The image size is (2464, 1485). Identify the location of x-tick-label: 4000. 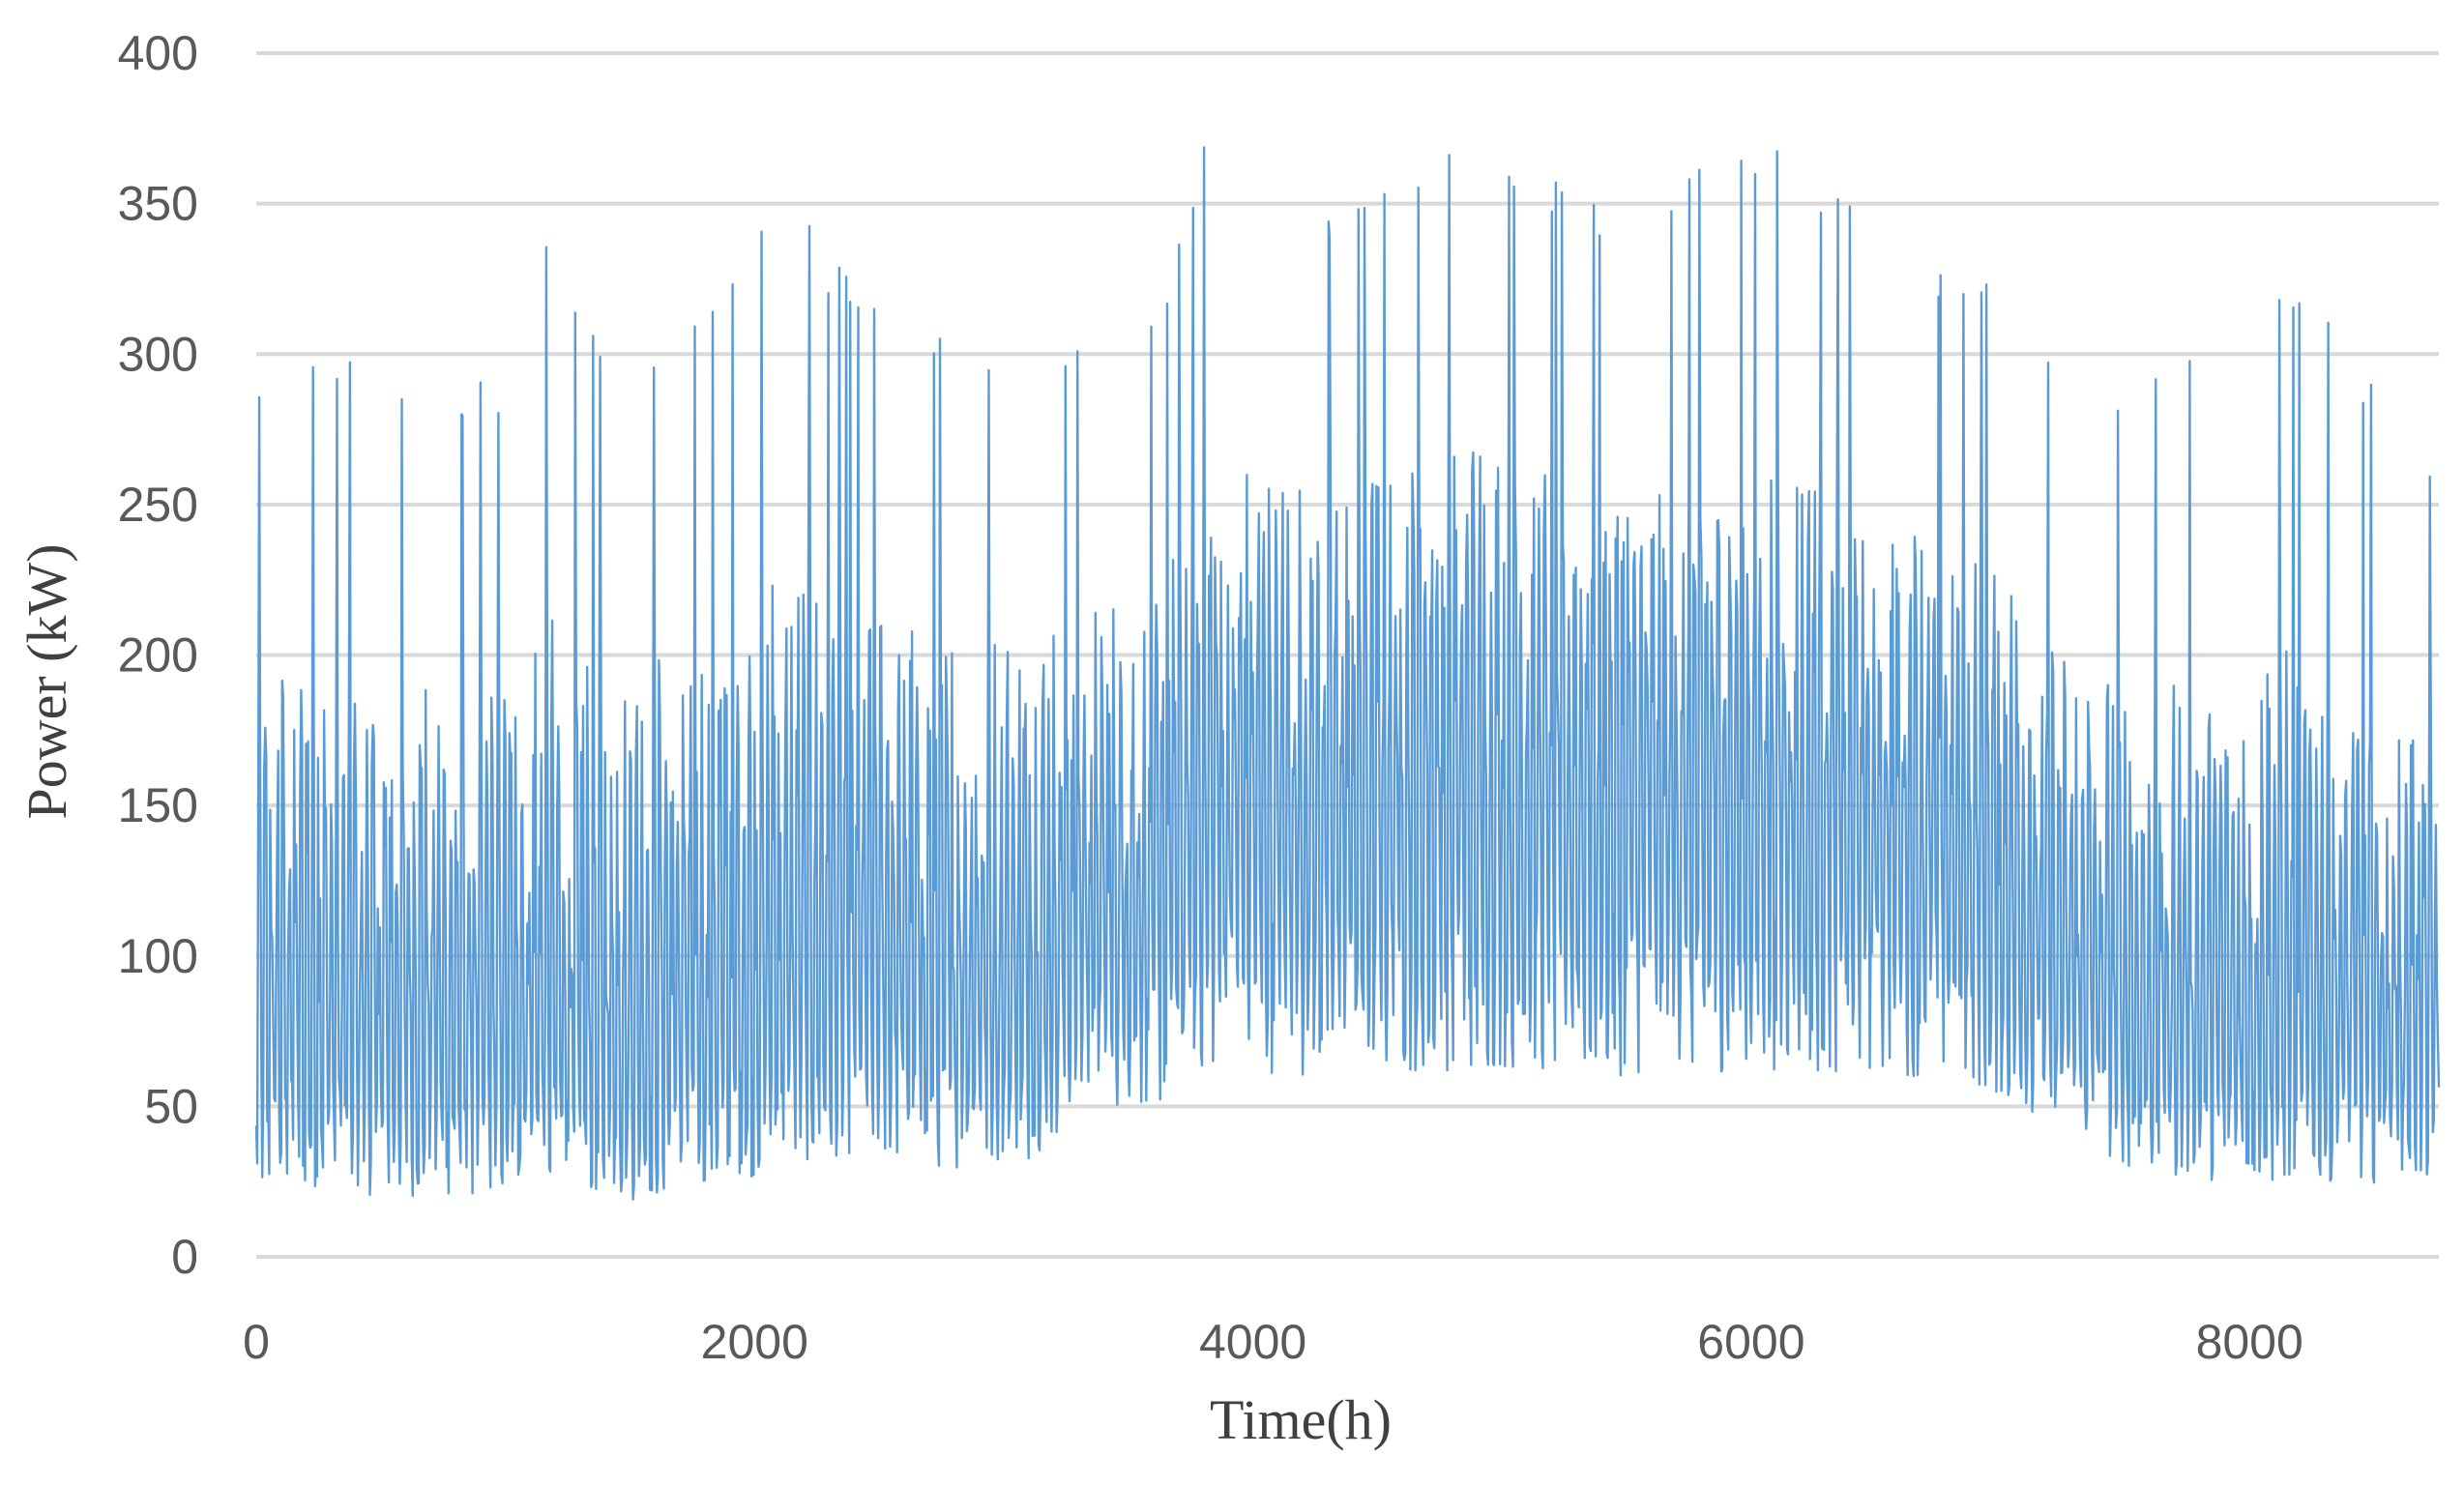
(1252, 1342).